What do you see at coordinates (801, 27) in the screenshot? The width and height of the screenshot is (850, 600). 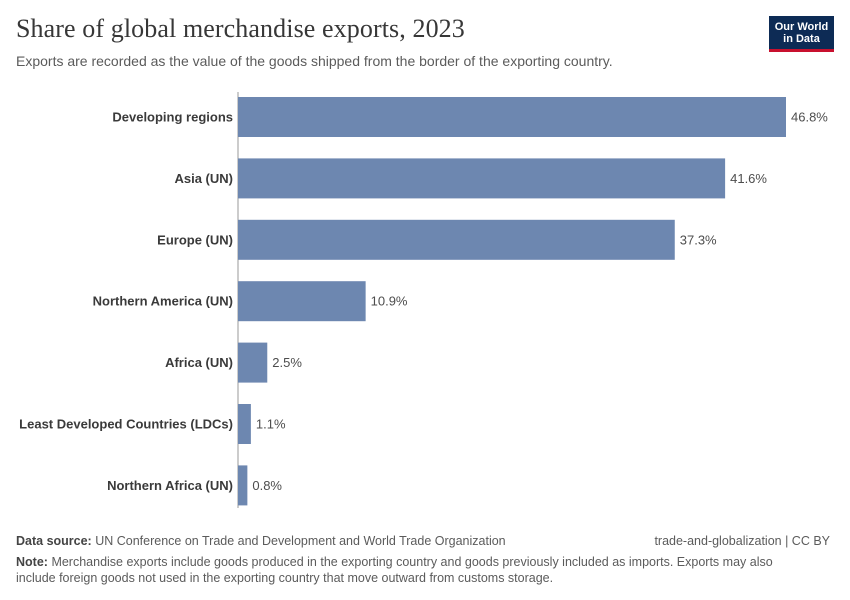 I see `logo-line-1: Our World` at bounding box center [801, 27].